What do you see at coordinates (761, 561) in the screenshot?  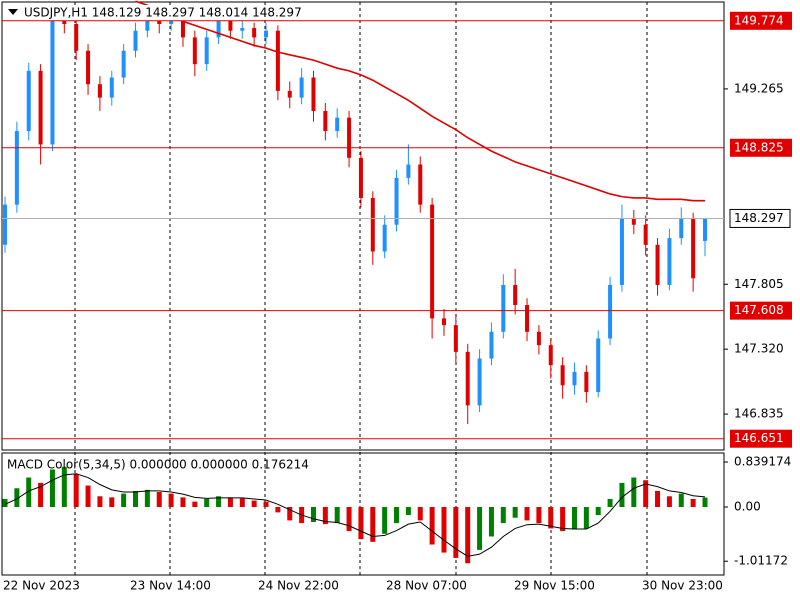 I see `macd-y-tick-label: -1.01172` at bounding box center [761, 561].